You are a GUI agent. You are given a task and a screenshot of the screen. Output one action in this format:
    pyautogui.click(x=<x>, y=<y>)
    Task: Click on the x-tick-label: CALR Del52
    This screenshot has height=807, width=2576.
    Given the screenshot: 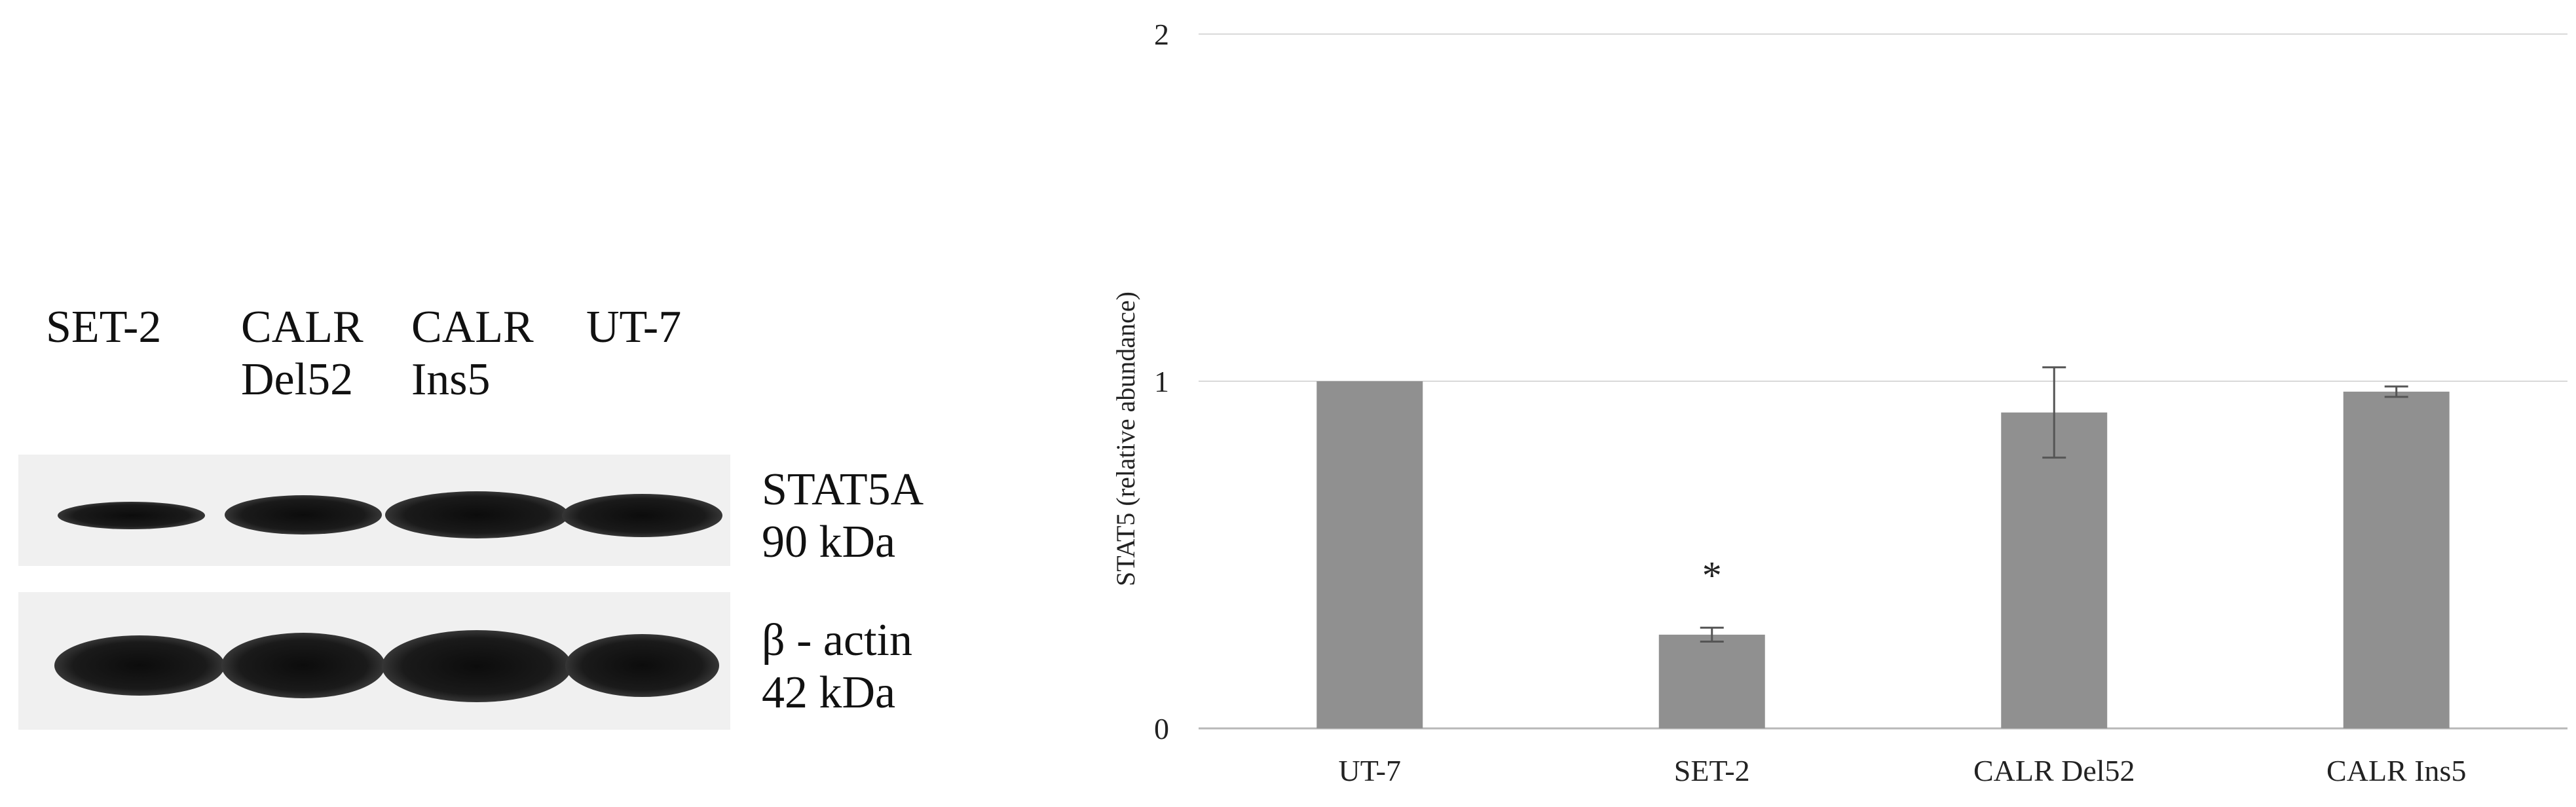 What is the action you would take?
    pyautogui.click(x=2054, y=771)
    